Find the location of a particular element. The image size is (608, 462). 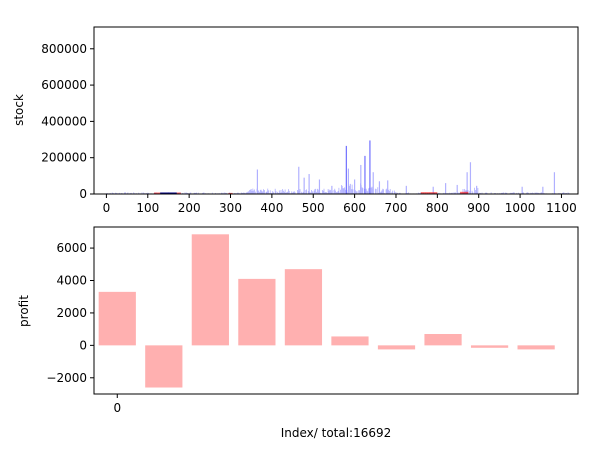

profit-y-ticks: −2000 0 2000 4000 6000 is located at coordinates (70, 313).